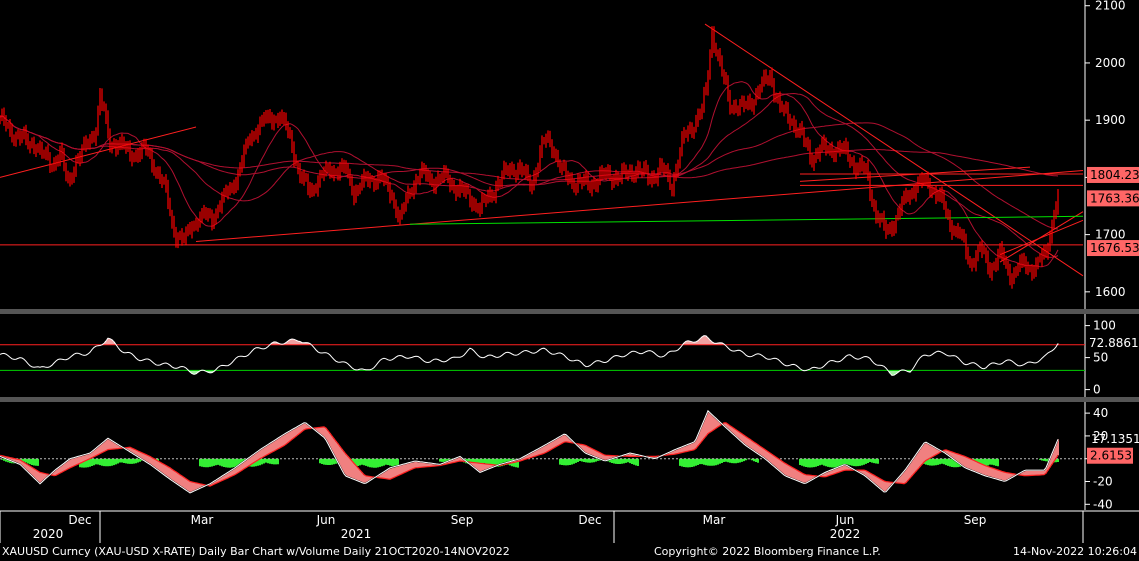 Image resolution: width=1139 pixels, height=561 pixels. Describe the element at coordinates (845, 534) in the screenshot. I see `x-year-label: 2022` at that location.